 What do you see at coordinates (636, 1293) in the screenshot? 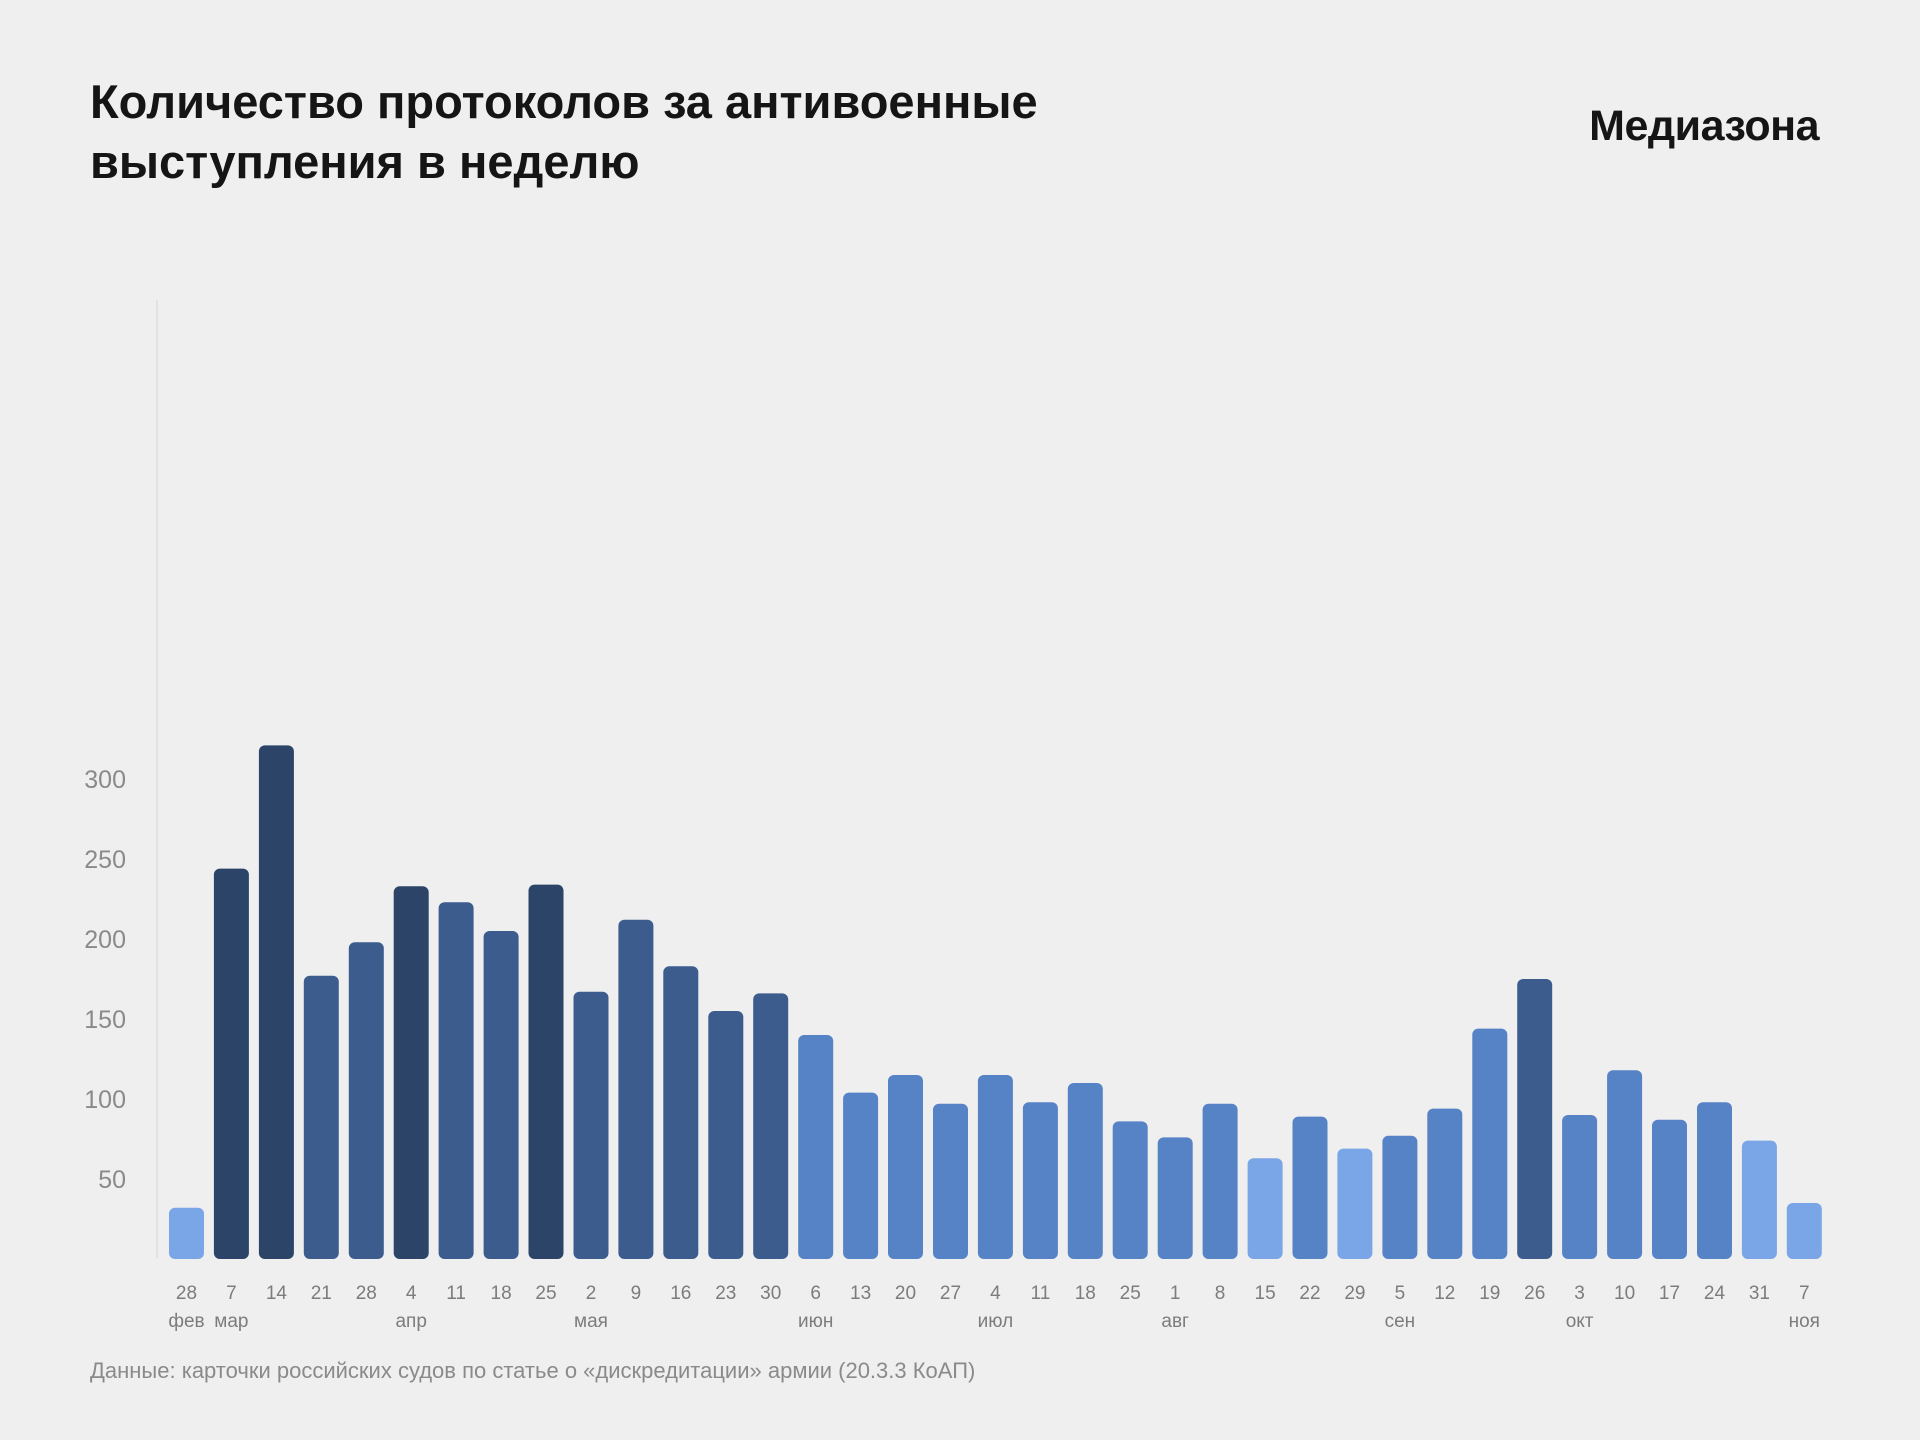
I see `x-tick-label: 9` at bounding box center [636, 1293].